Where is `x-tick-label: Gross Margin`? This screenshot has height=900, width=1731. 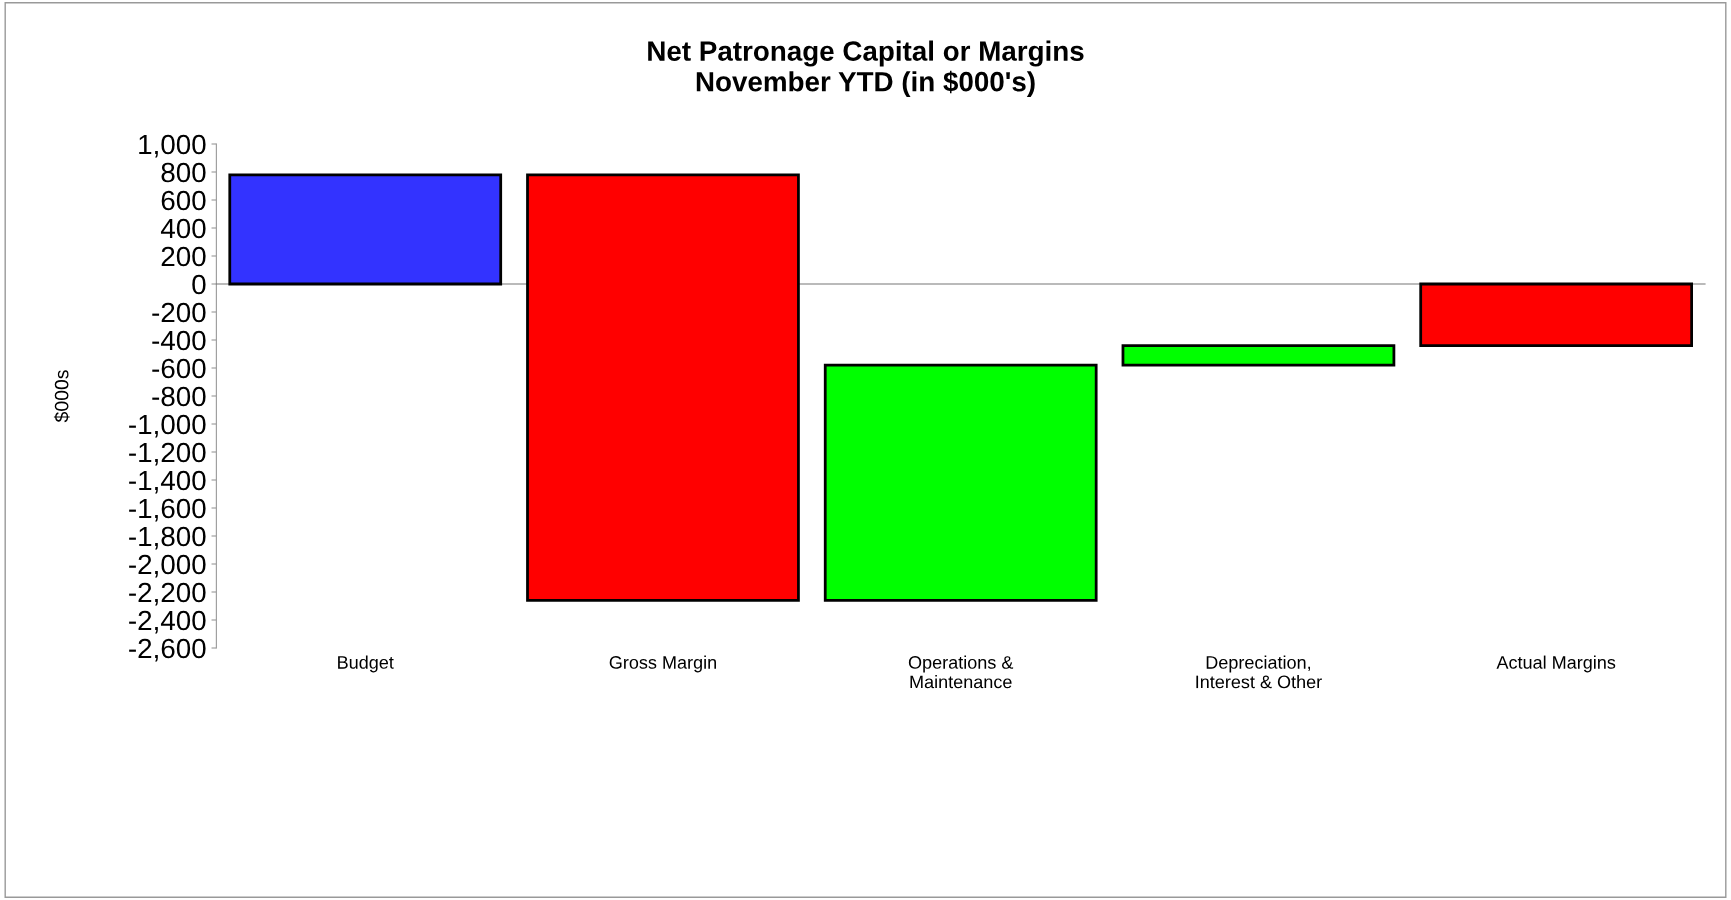 x-tick-label: Gross Margin is located at coordinates (662, 664).